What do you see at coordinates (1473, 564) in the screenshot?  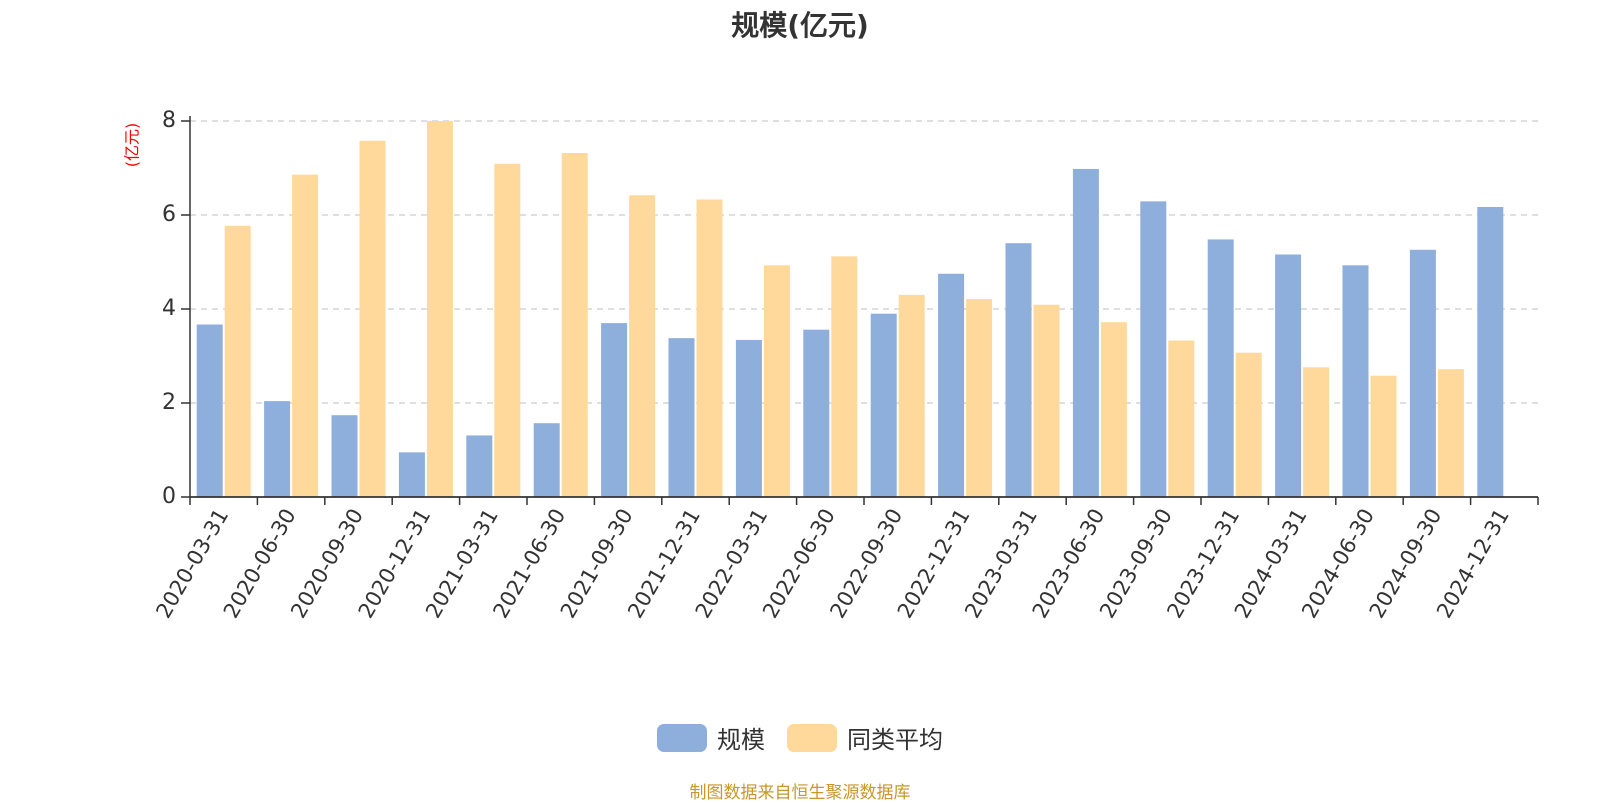 I see `x-tick-label: 2024-12-31` at bounding box center [1473, 564].